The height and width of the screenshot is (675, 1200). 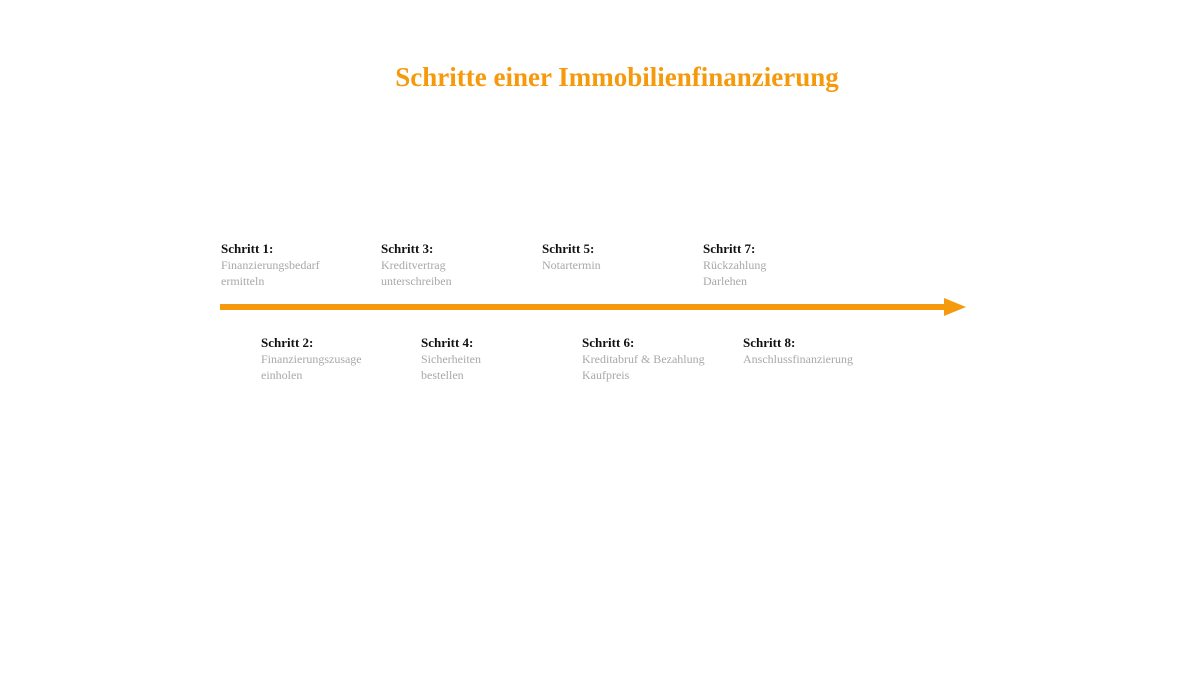 What do you see at coordinates (456, 265) in the screenshot?
I see `step-3: Schritt 3: Kreditvertrag unterschreiben` at bounding box center [456, 265].